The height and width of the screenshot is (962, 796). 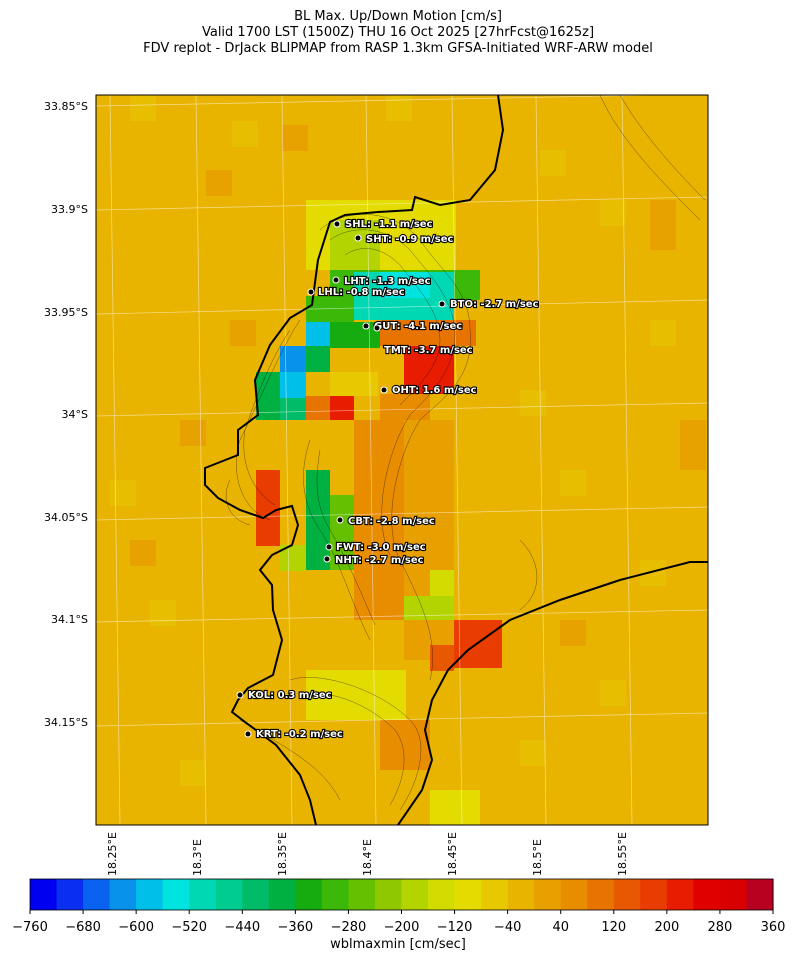 I want to click on lon-label: 18.3°E, so click(x=197, y=857).